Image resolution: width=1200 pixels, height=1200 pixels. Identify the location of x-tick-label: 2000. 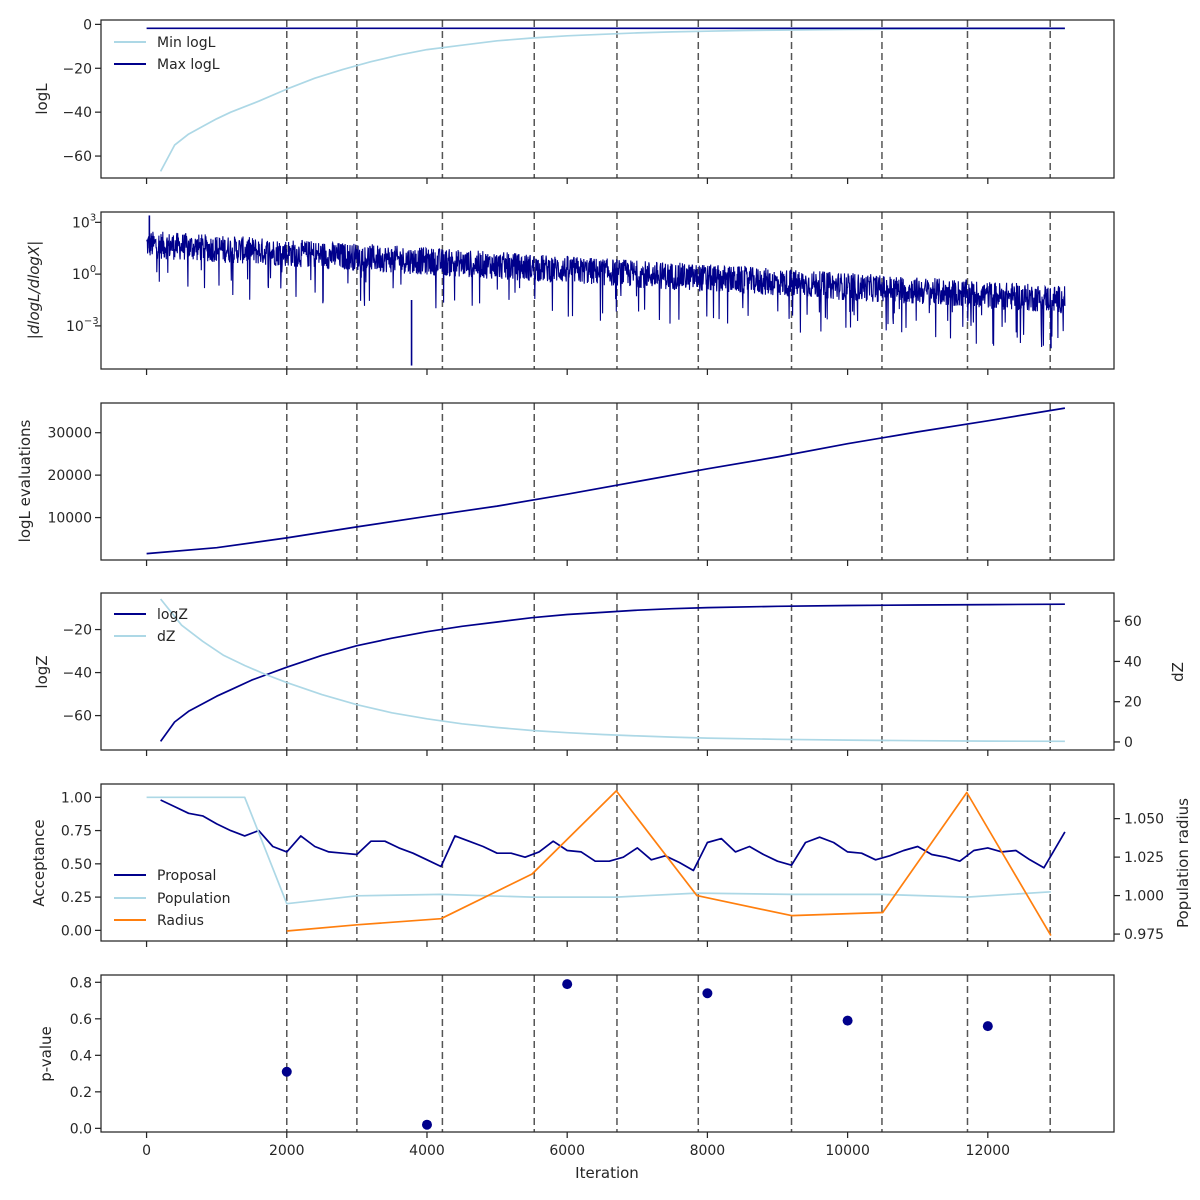
(287, 1151).